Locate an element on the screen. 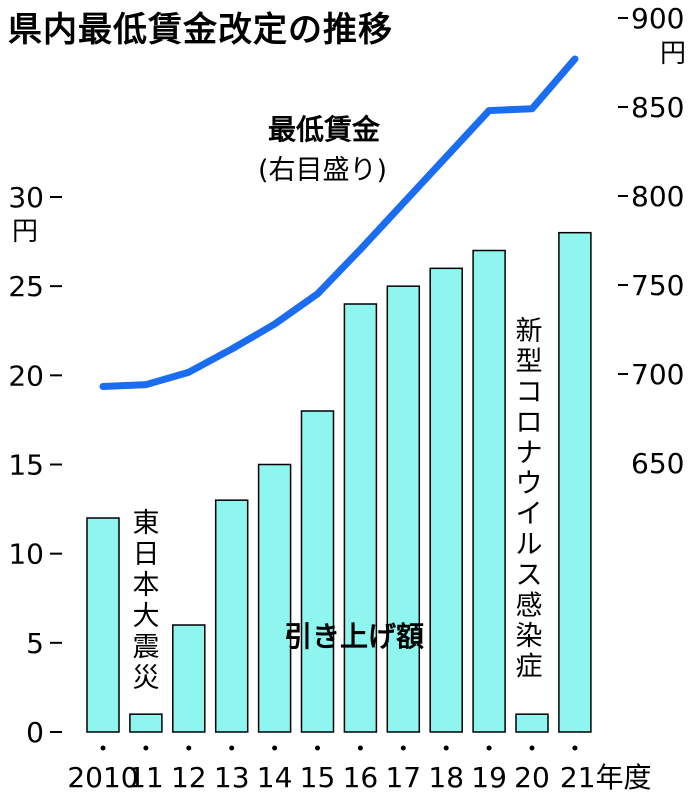  x-tick-label-14: 14 is located at coordinates (275, 777).